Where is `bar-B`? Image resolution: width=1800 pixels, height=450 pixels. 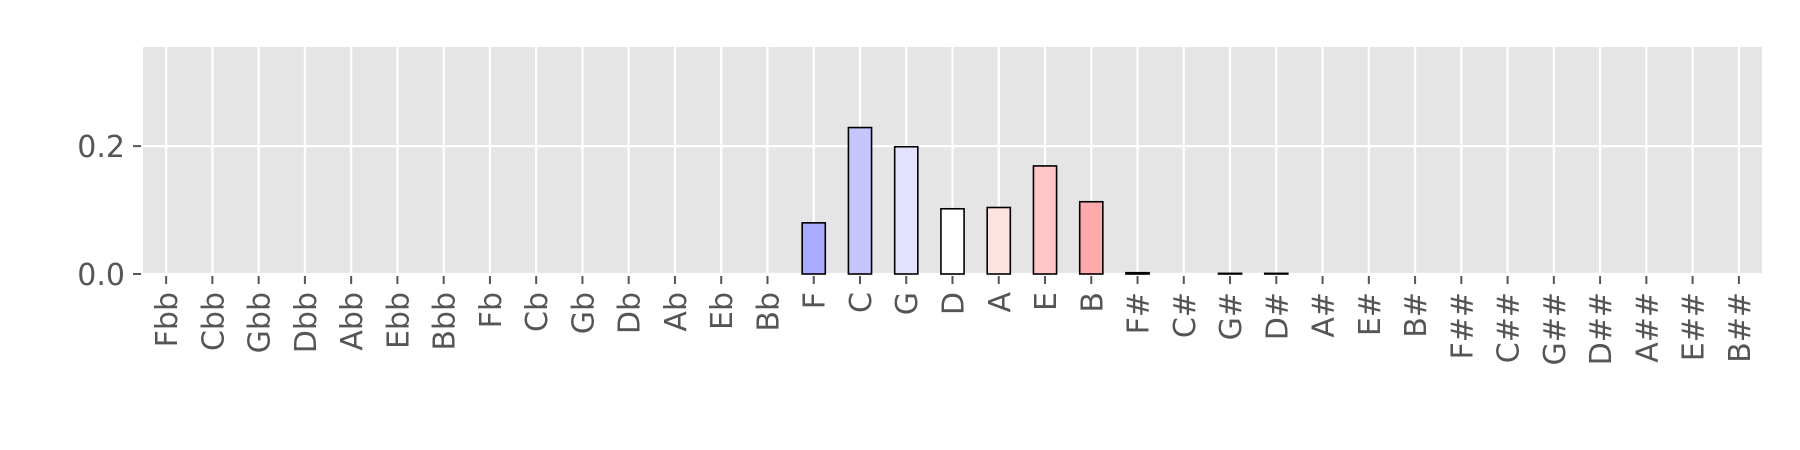 bar-B is located at coordinates (1091, 237).